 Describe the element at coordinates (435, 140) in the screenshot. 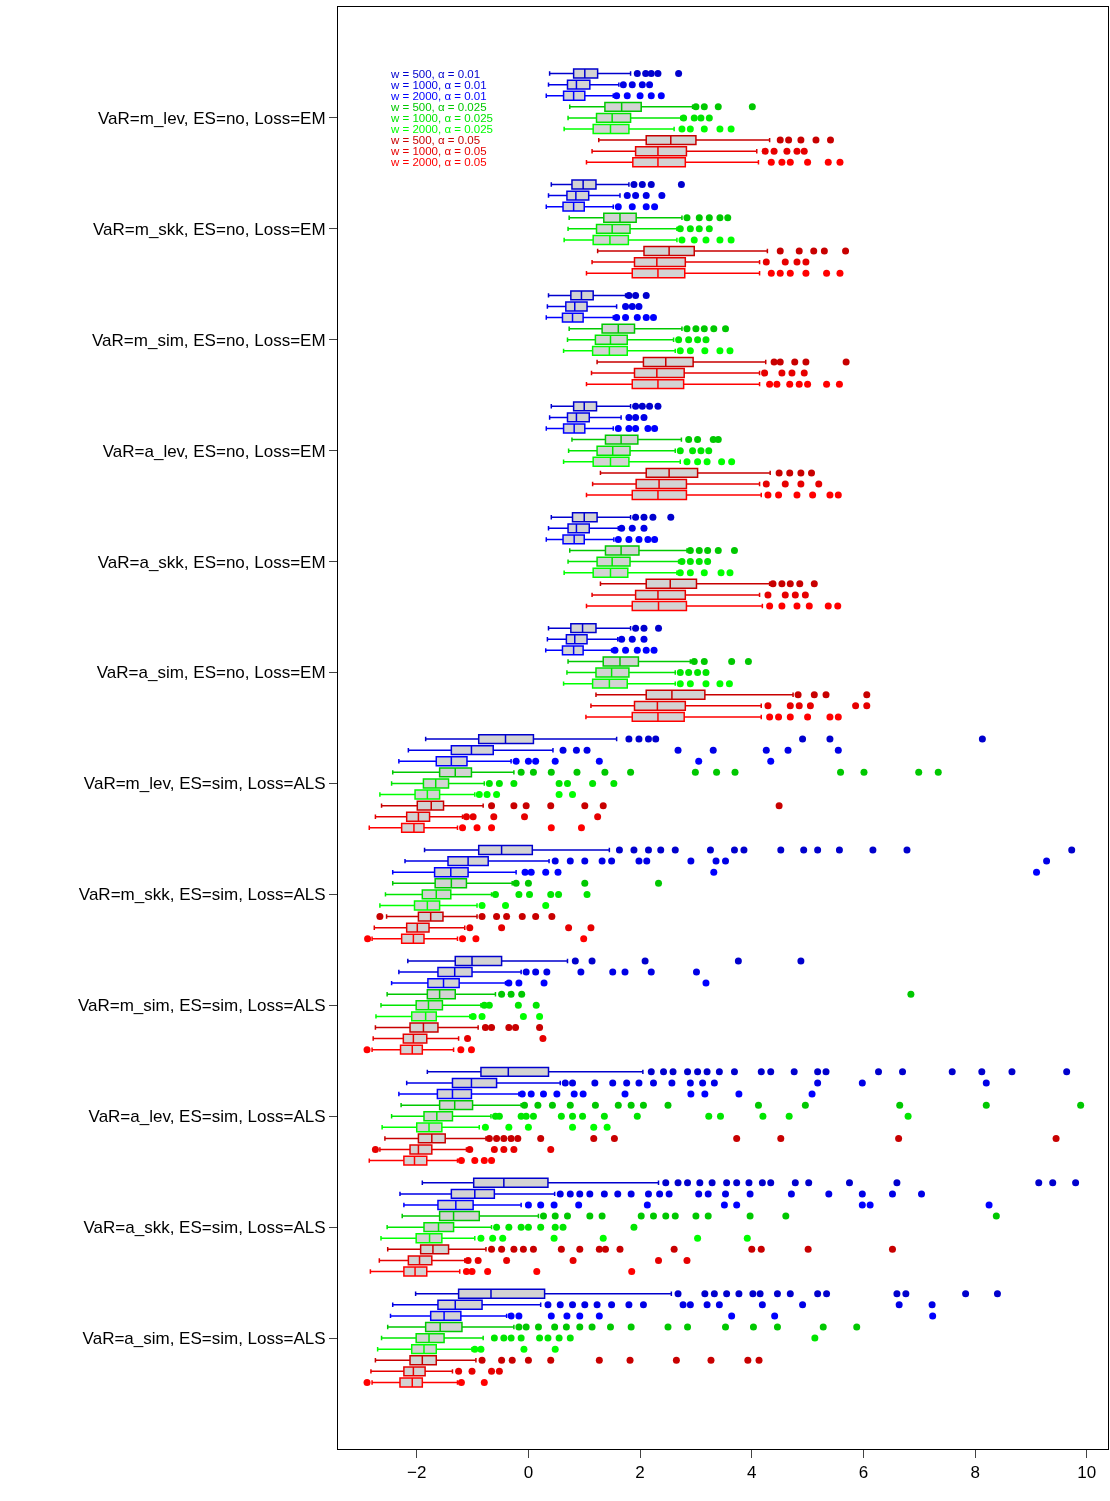

I see `text: w = 500, α = 0.05` at that location.